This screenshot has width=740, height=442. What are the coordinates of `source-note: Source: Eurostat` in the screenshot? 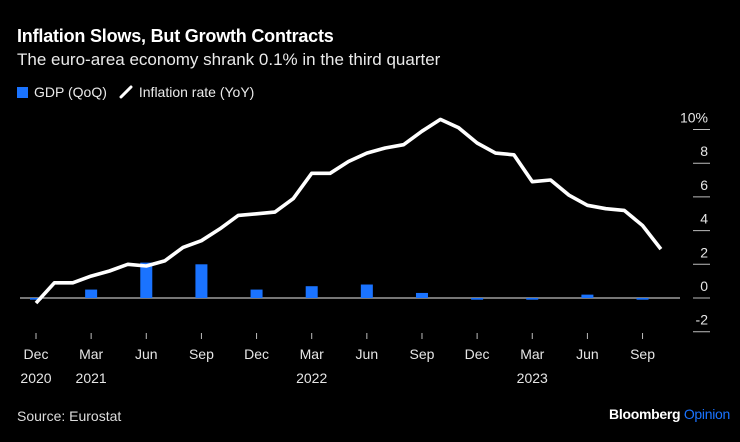 It's located at (69, 416).